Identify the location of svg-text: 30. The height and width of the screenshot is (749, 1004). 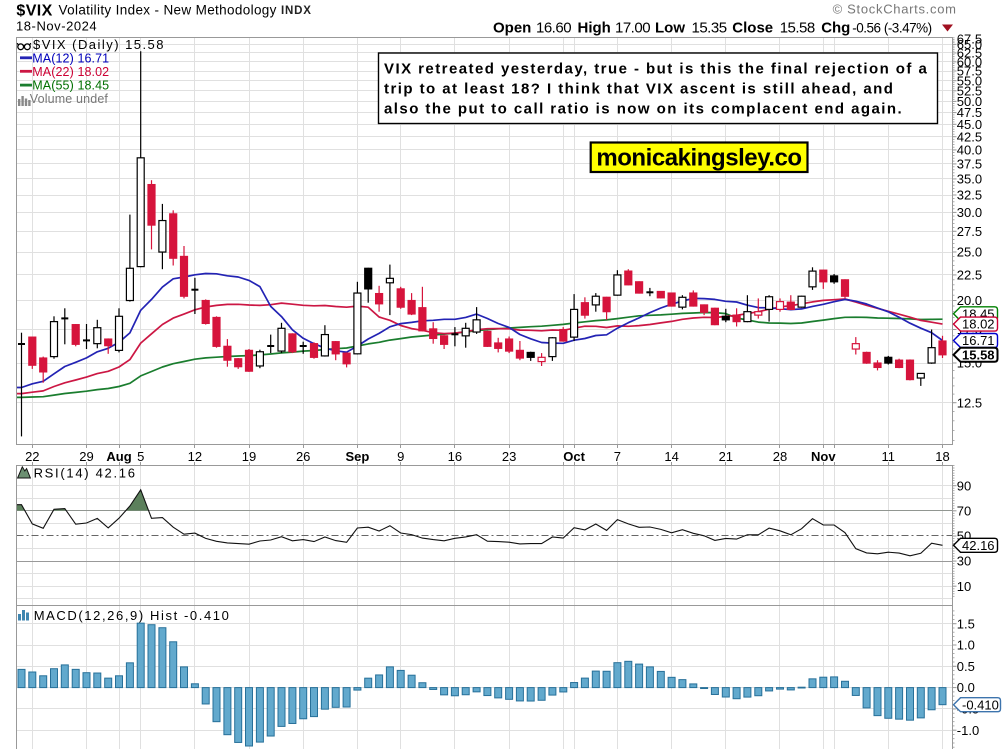
(964, 561).